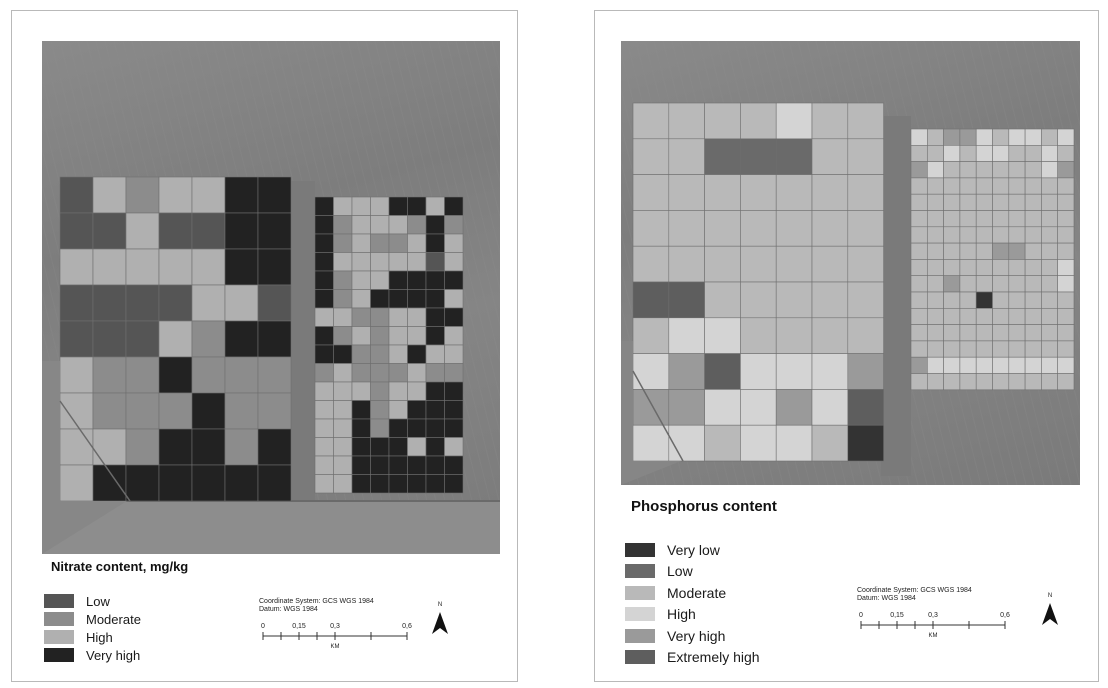 The height and width of the screenshot is (688, 1108). Describe the element at coordinates (92, 619) in the screenshot. I see `legend-item: Moderate` at that location.